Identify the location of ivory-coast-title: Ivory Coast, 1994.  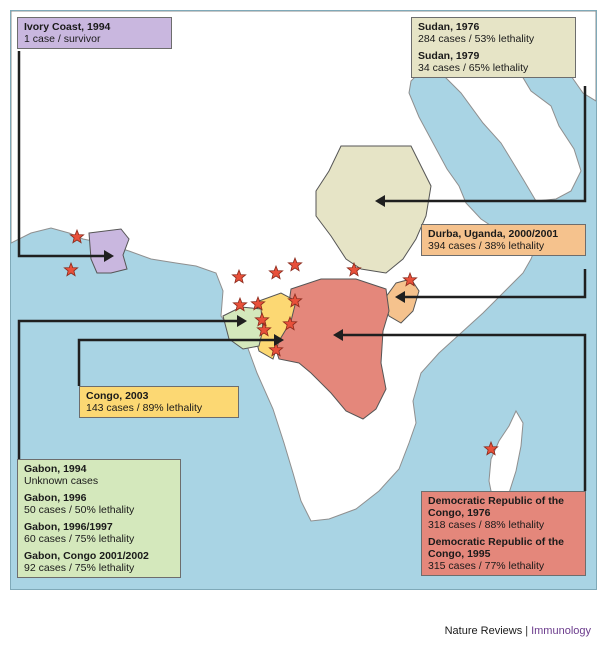
(67, 27).